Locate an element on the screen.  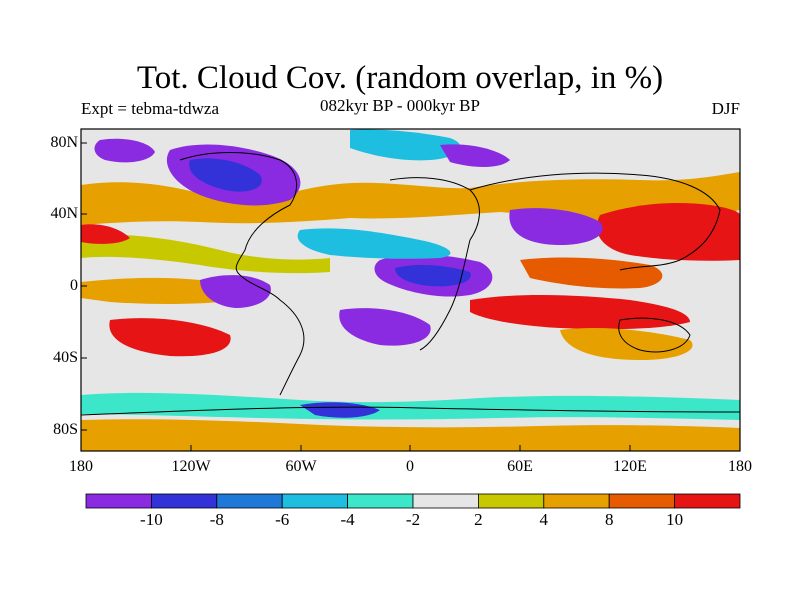
eurasia-coast is located at coordinates (595, 221).